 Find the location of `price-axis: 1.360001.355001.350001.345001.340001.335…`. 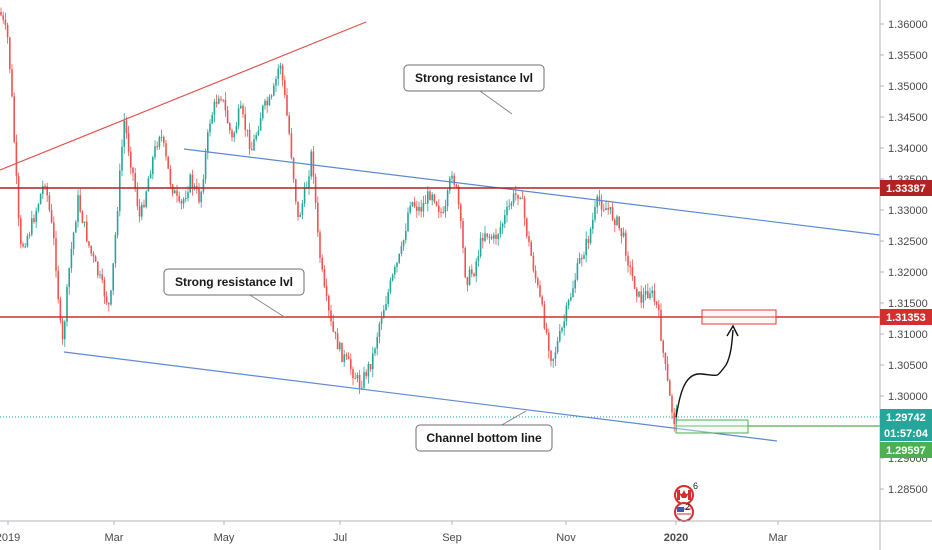

price-axis: 1.360001.355001.350001.345001.340001.335… is located at coordinates (904, 257).